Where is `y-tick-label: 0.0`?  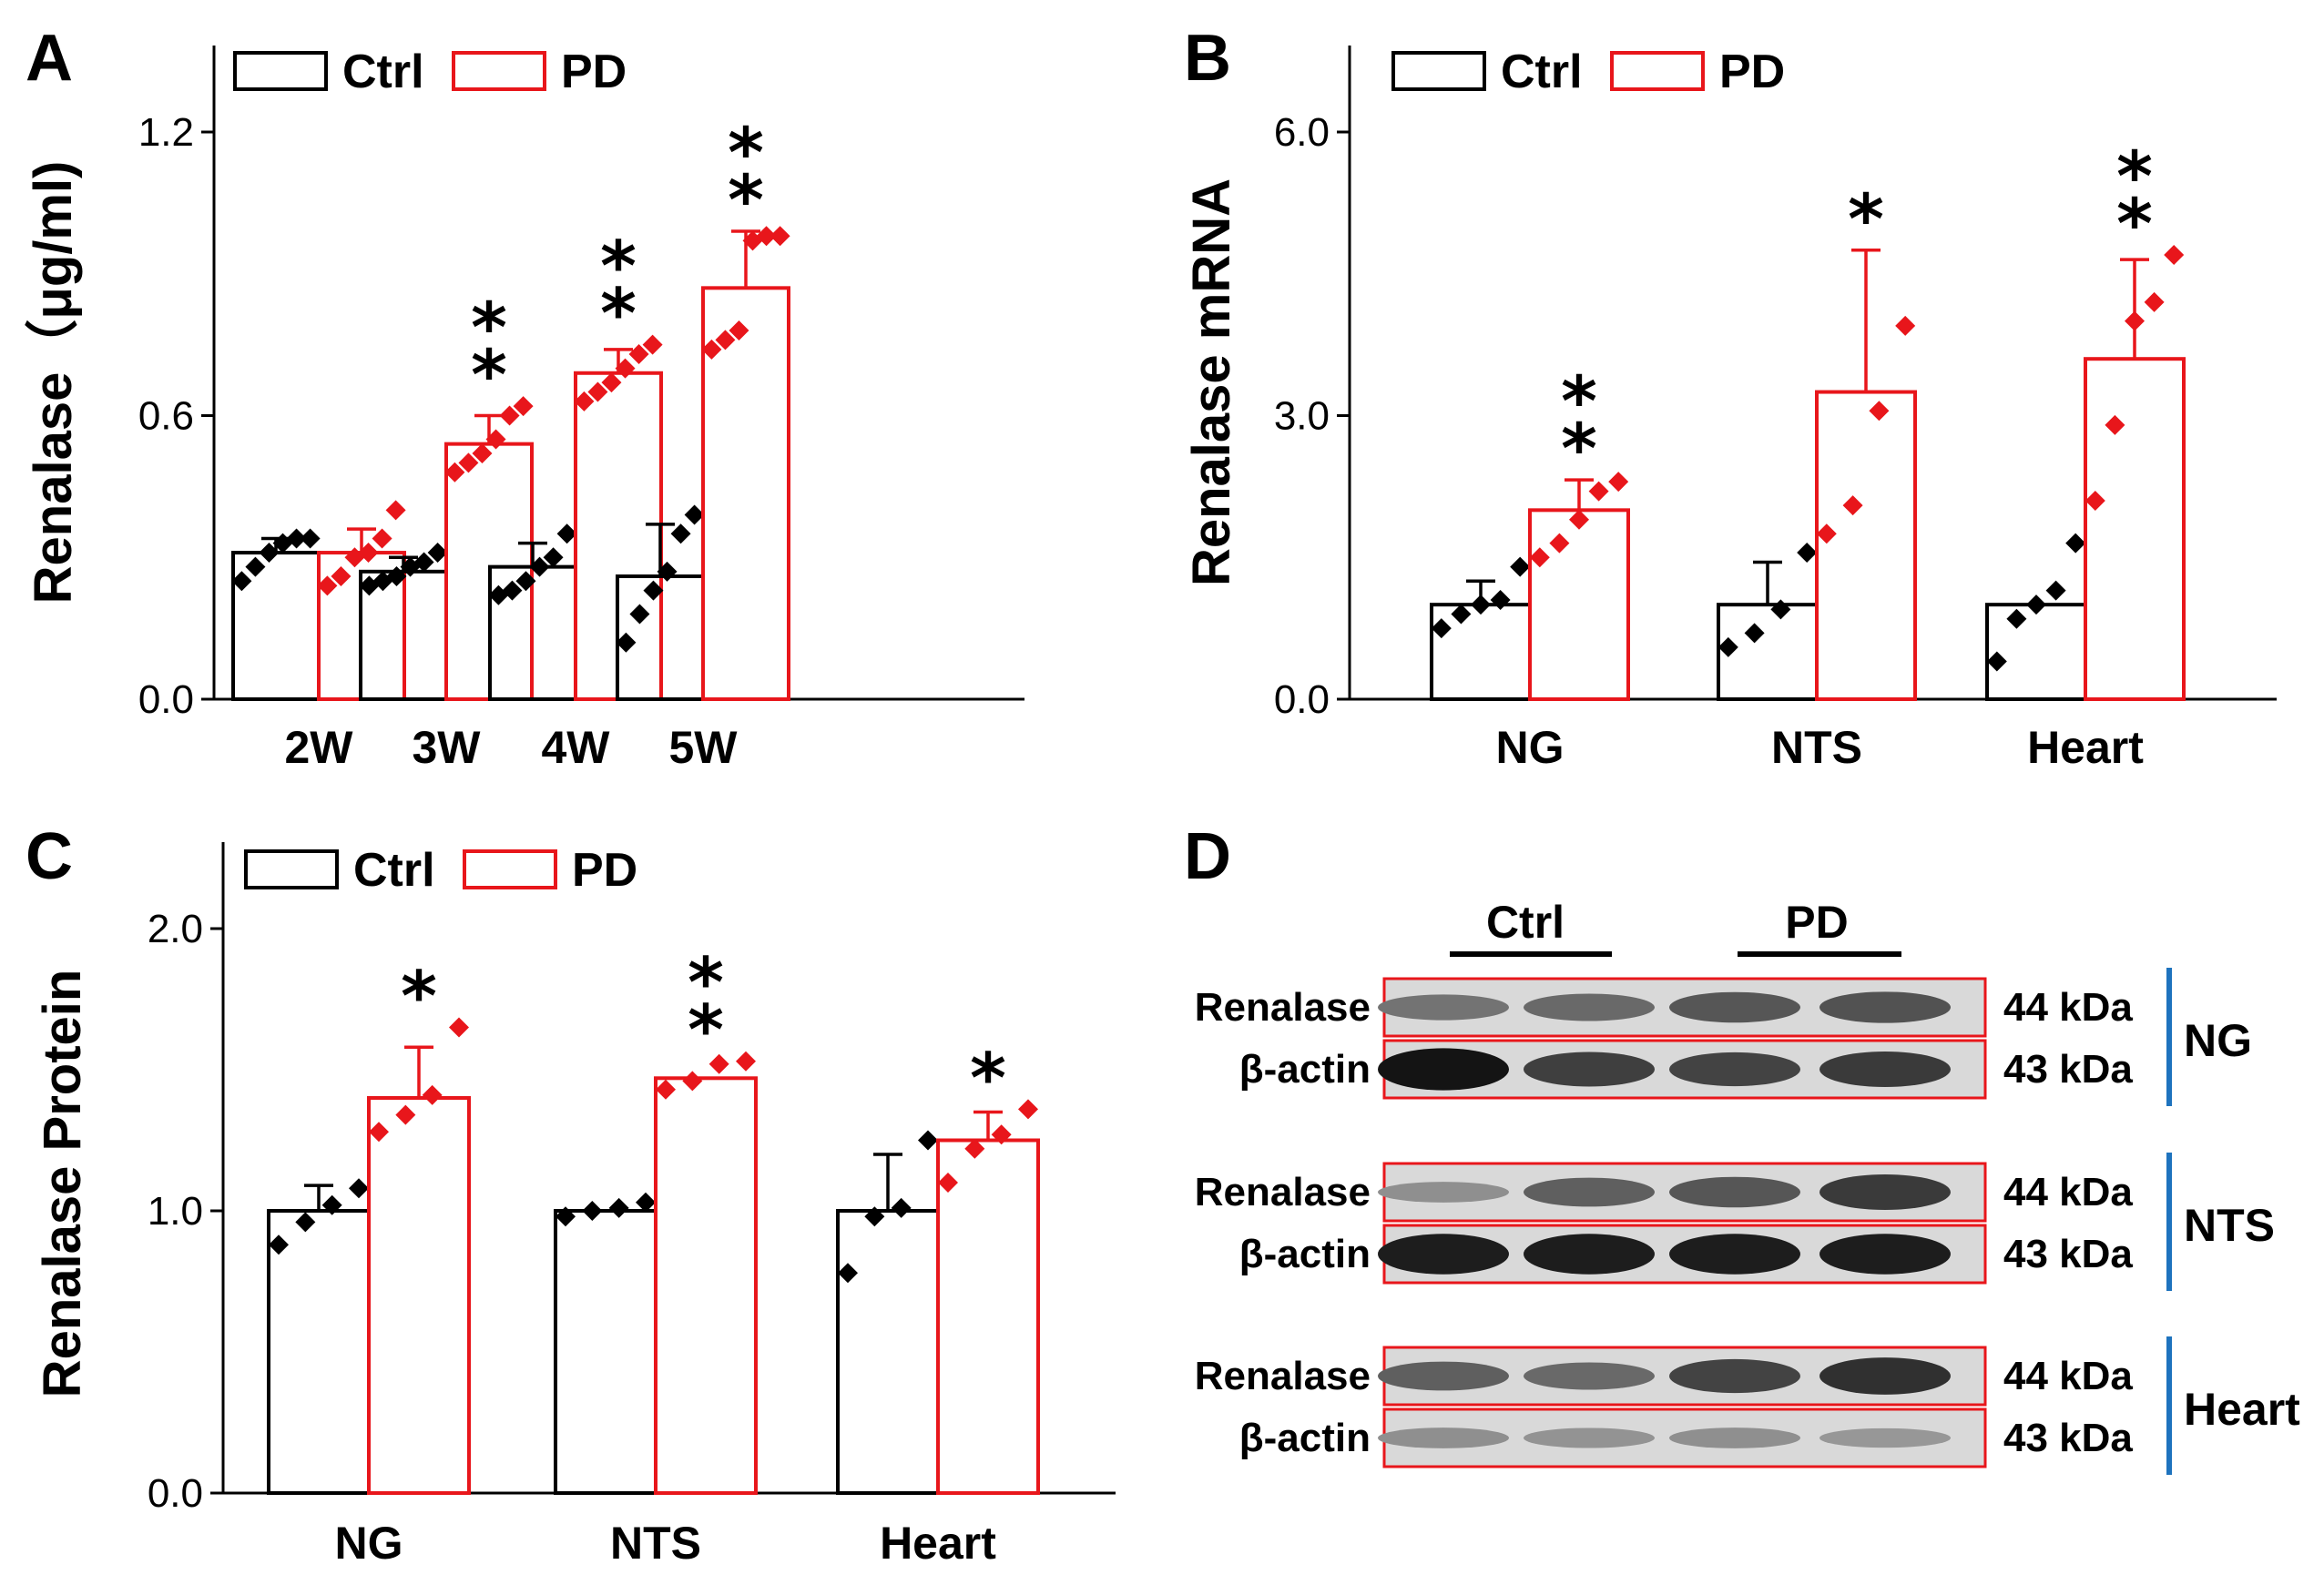
y-tick-label: 0.0 is located at coordinates (175, 1493).